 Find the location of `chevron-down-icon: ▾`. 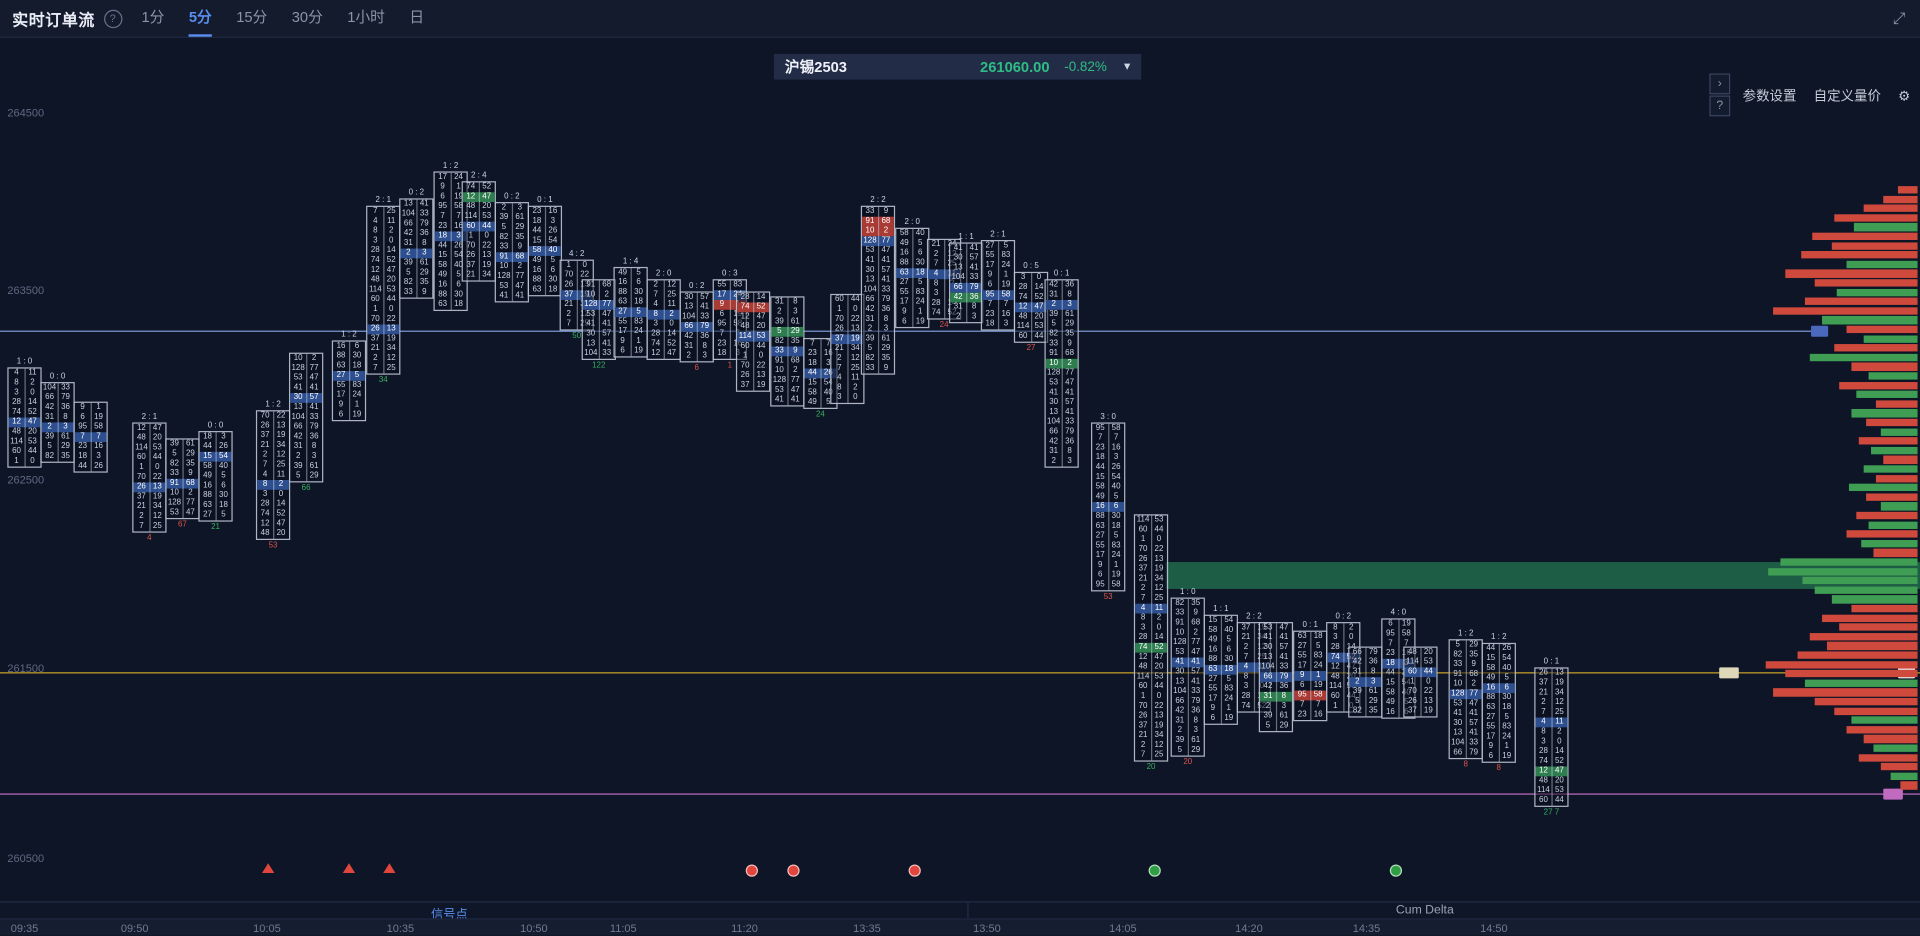

chevron-down-icon: ▾ is located at coordinates (1127, 67).